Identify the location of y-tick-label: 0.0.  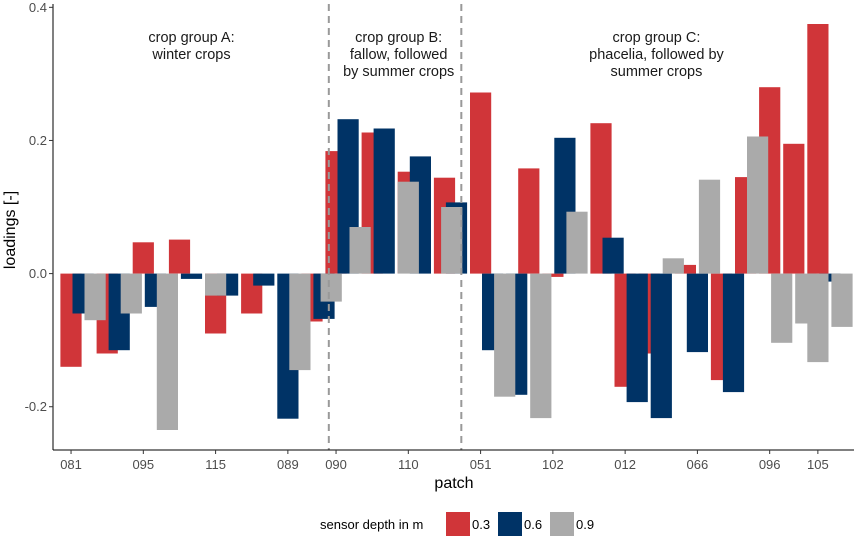
(38, 273).